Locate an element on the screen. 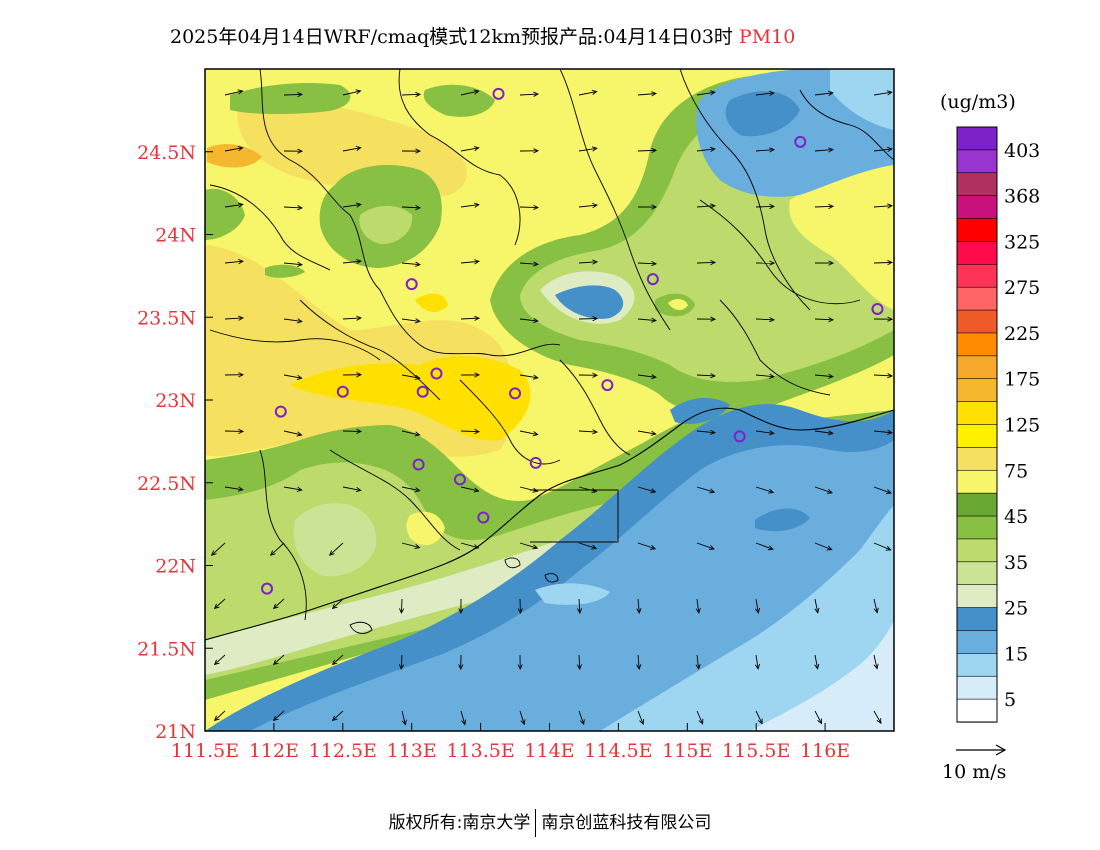 The width and height of the screenshot is (1100, 850). lon-tick-label: 114.5E is located at coordinates (618, 751).